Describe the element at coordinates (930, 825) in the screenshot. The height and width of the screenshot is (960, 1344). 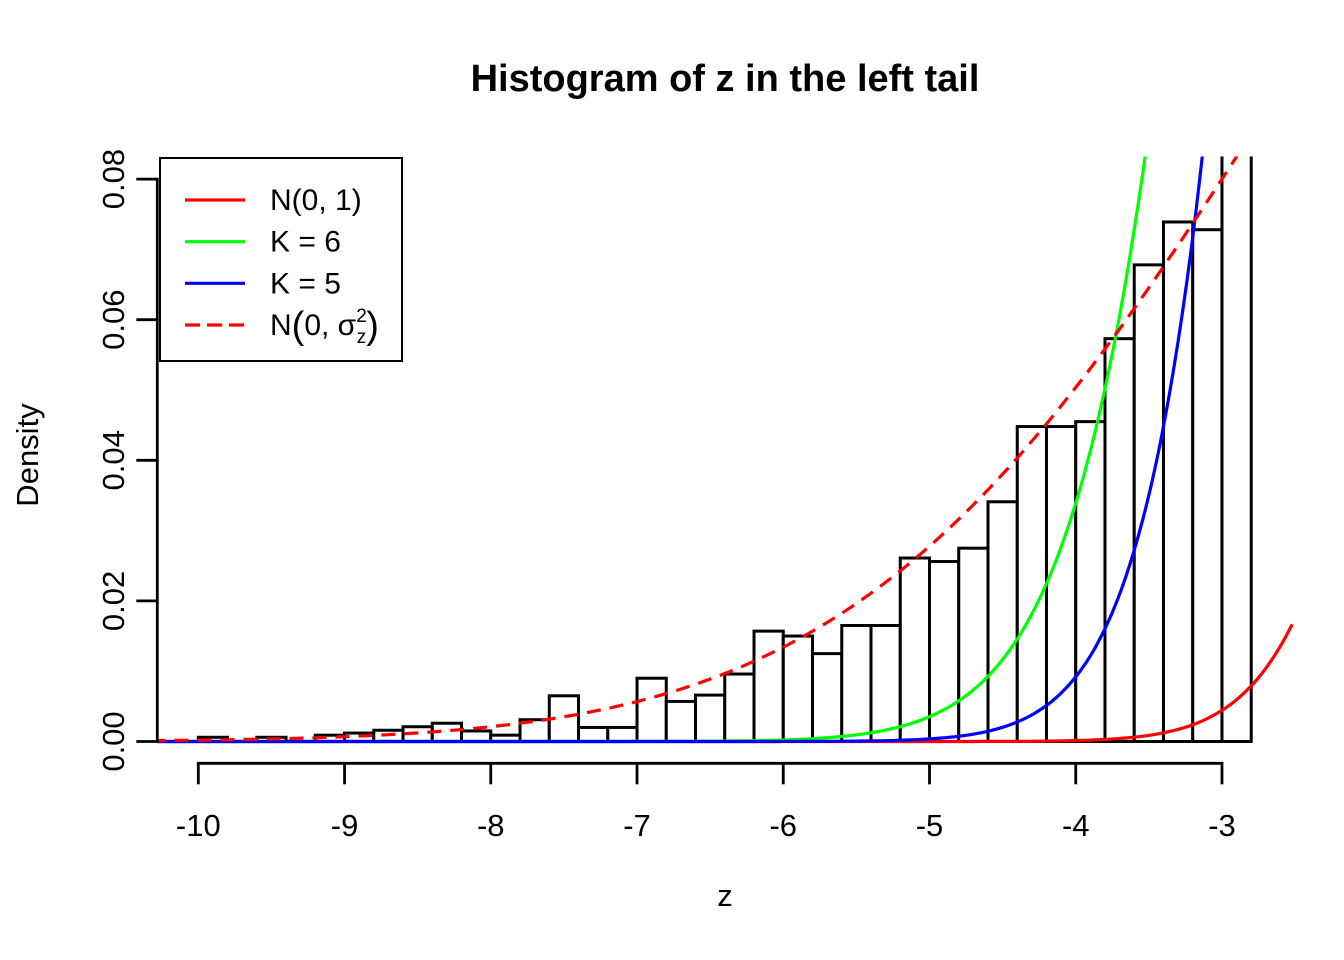
I see `x-tick-label: -5` at that location.